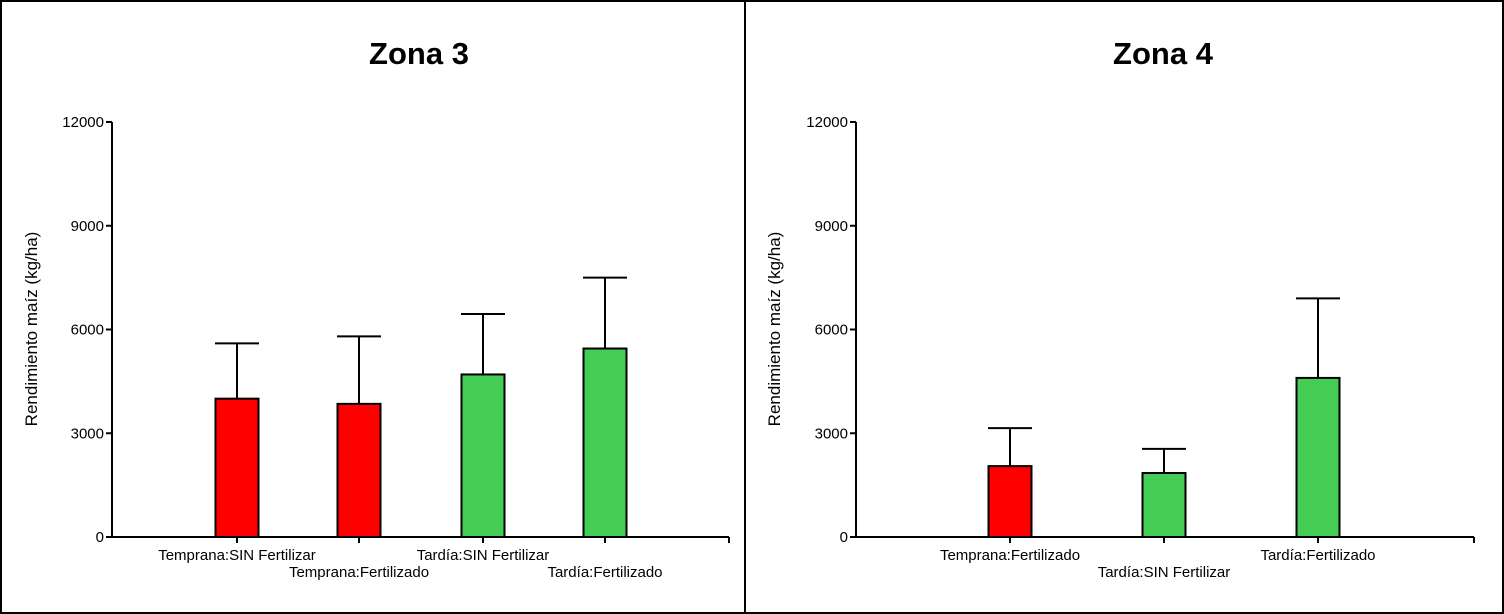 This screenshot has height=614, width=1504. Describe the element at coordinates (745, 308) in the screenshot. I see `panel-divider` at that location.